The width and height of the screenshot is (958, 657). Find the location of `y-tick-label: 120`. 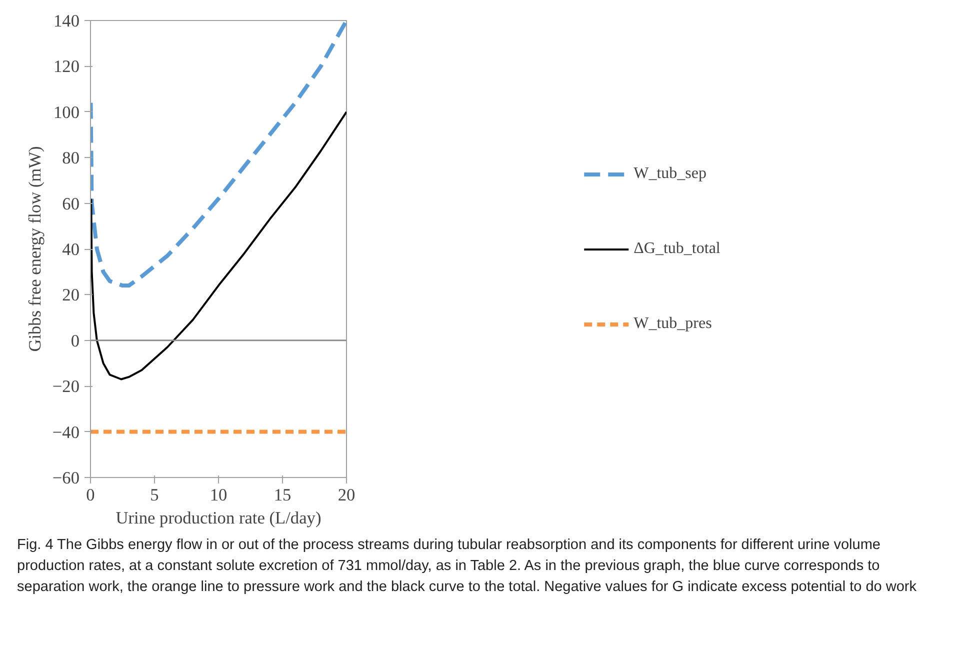

y-tick-label: 120 is located at coordinates (67, 66).